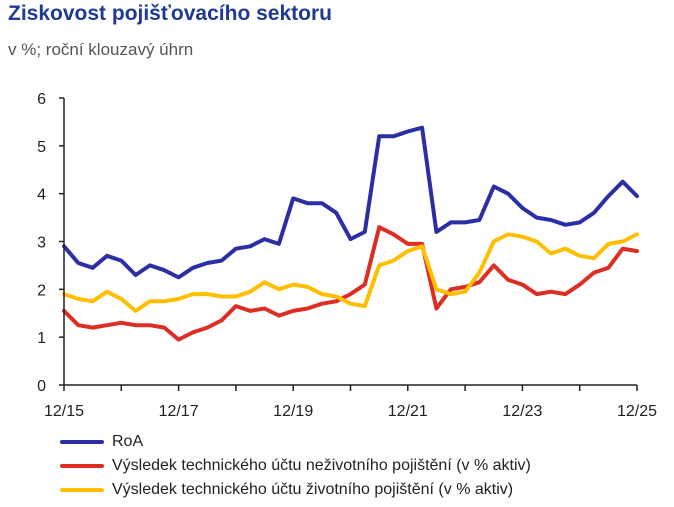 The height and width of the screenshot is (507, 674). What do you see at coordinates (350, 272) in the screenshot?
I see `series-line-life` at bounding box center [350, 272].